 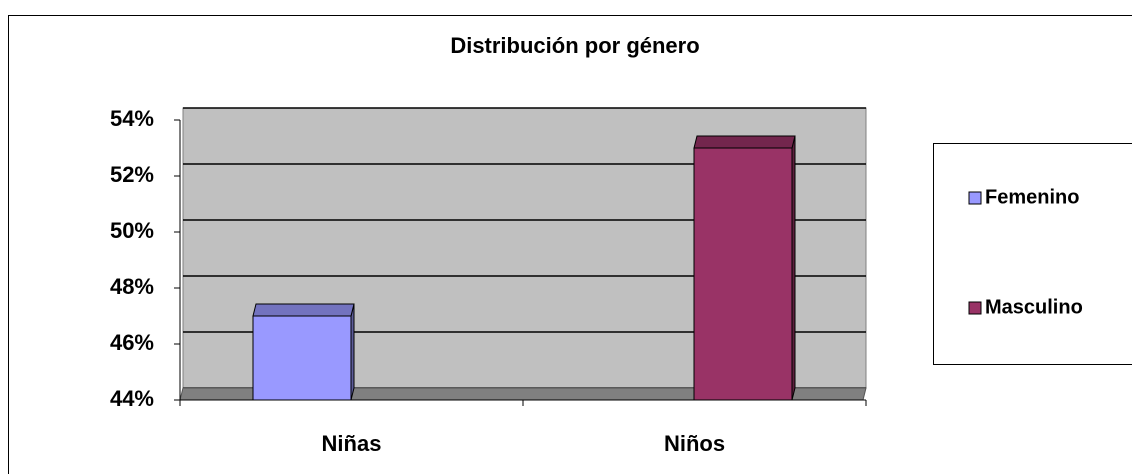 I want to click on legend-box, so click(x=1032, y=254).